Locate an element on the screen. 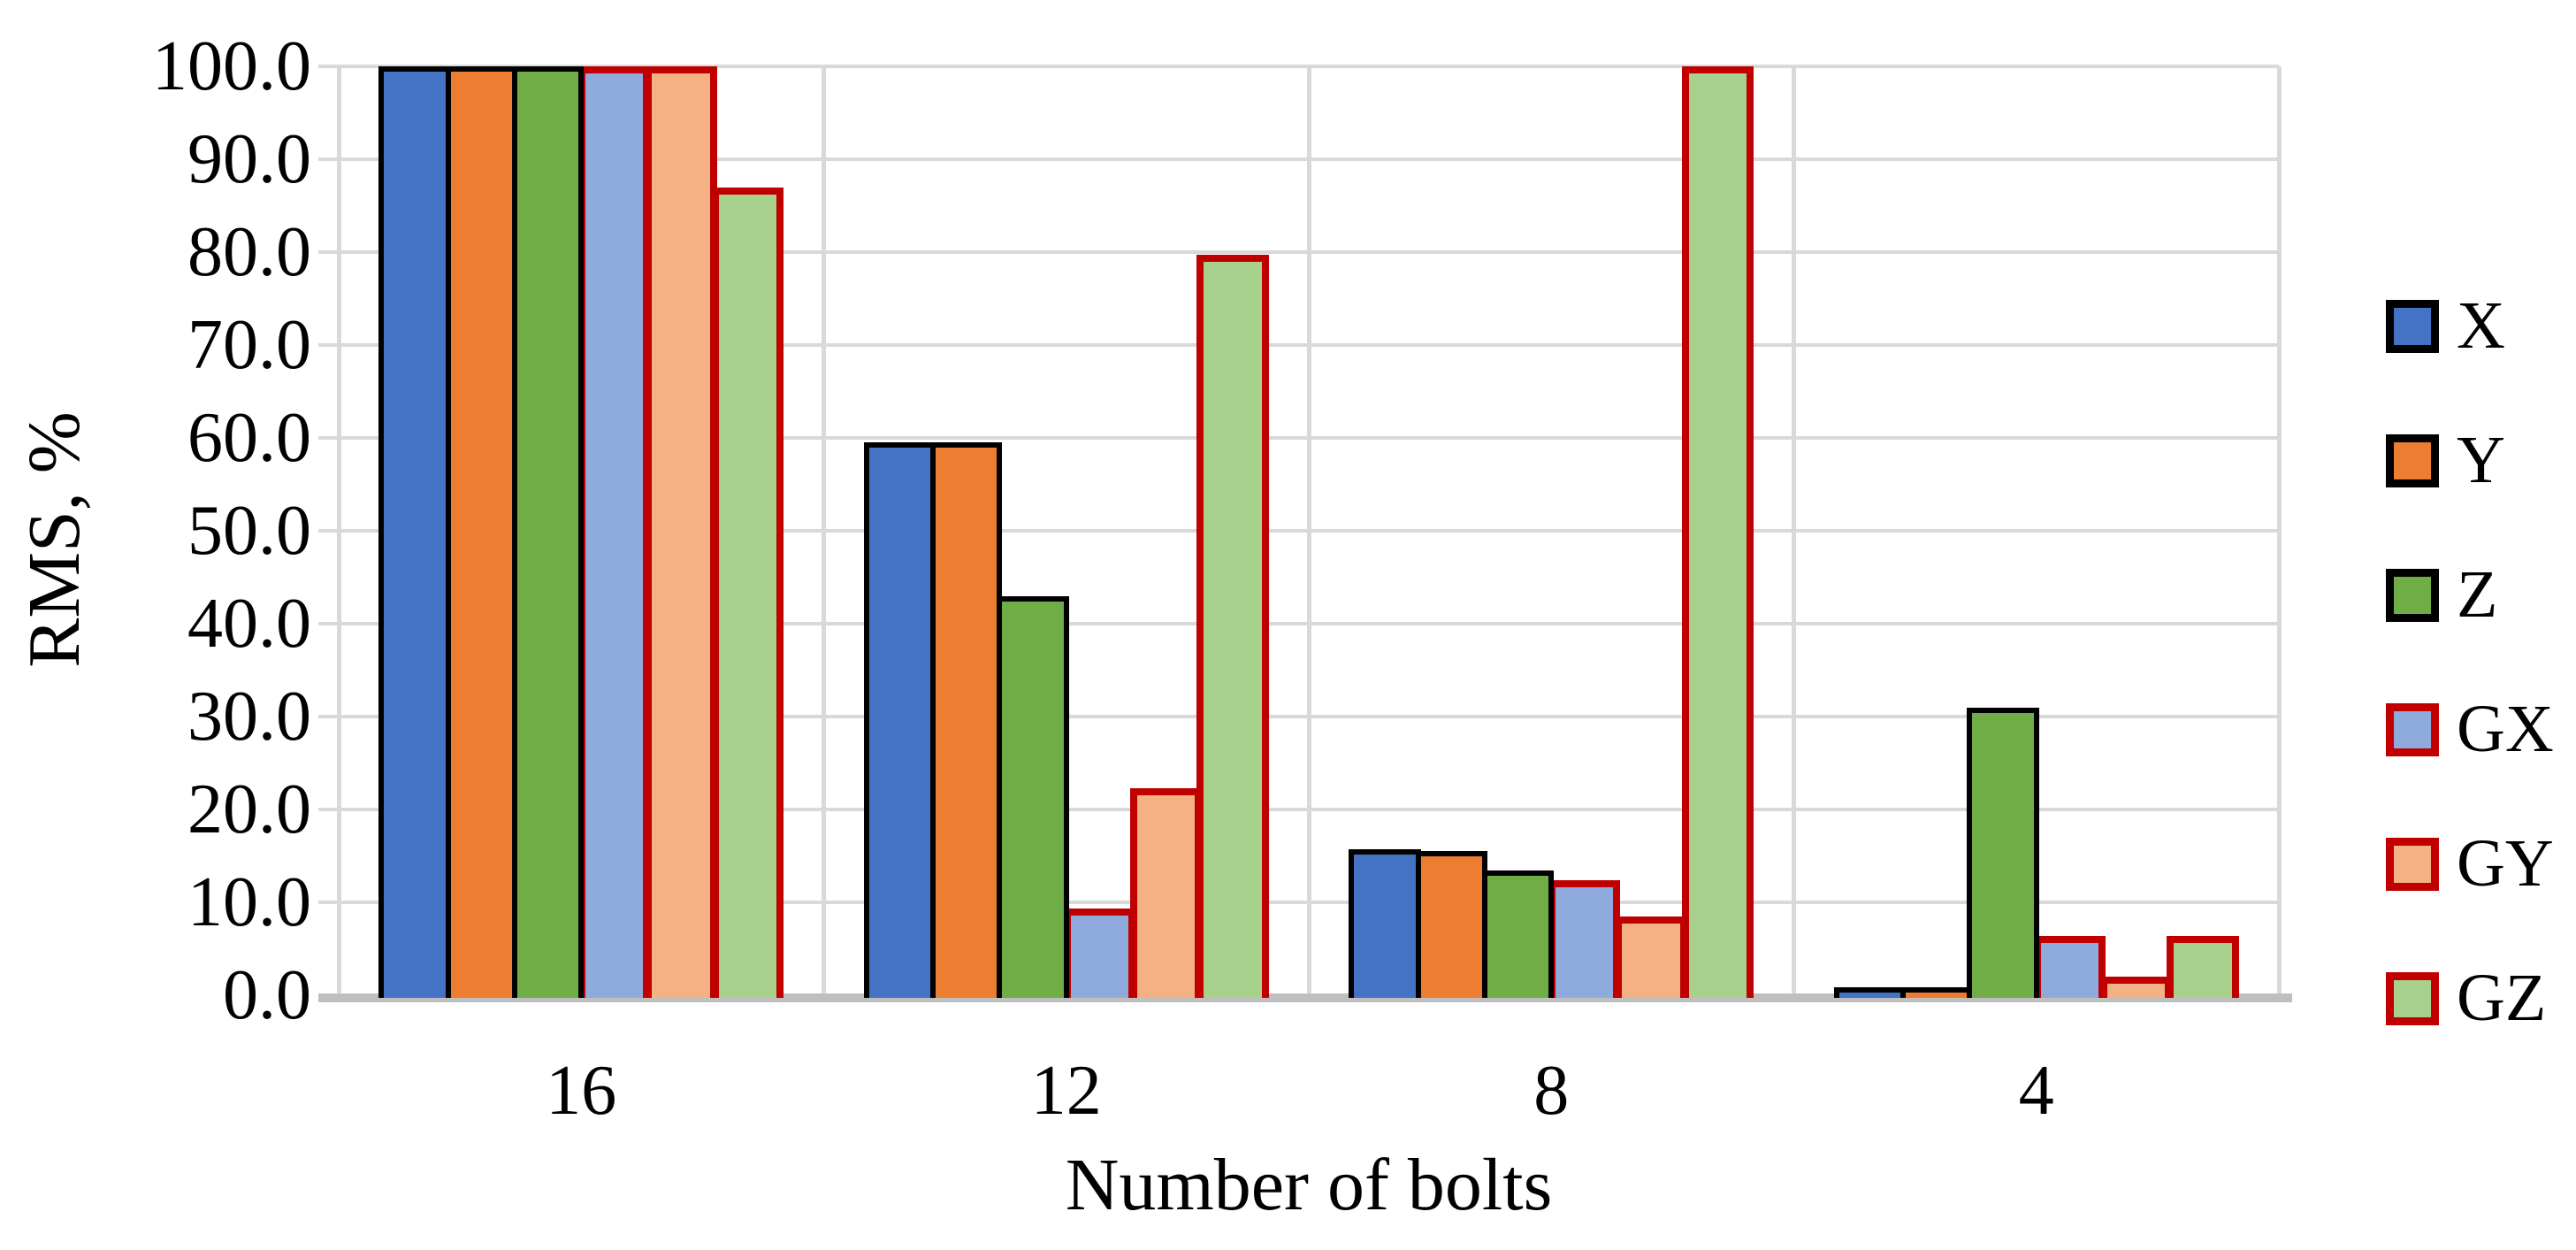  legend-swatch-GX is located at coordinates (2412, 729).